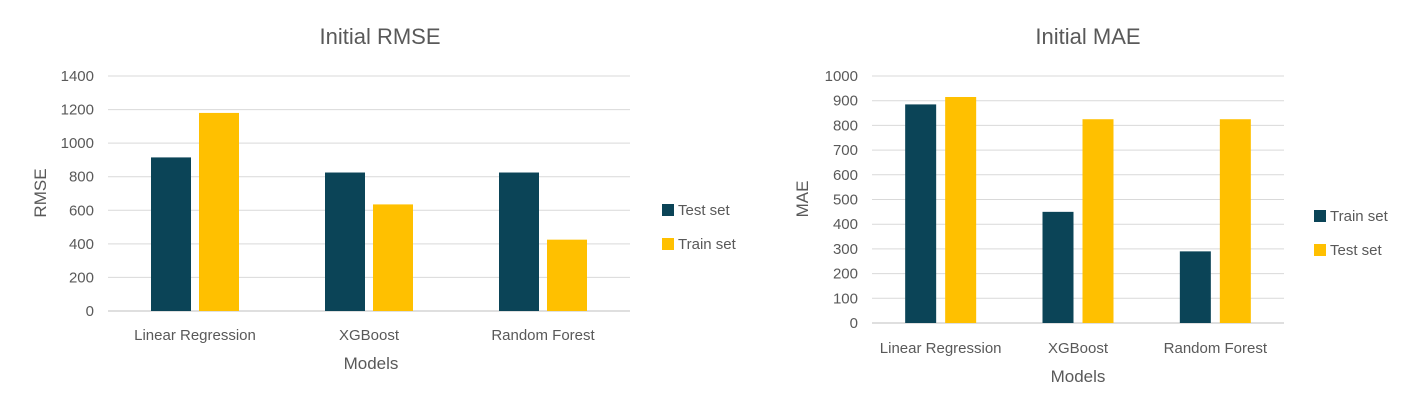 This screenshot has height=407, width=1410. Describe the element at coordinates (1216, 348) in the screenshot. I see `mae-x-tick-label: Random Forest` at that location.